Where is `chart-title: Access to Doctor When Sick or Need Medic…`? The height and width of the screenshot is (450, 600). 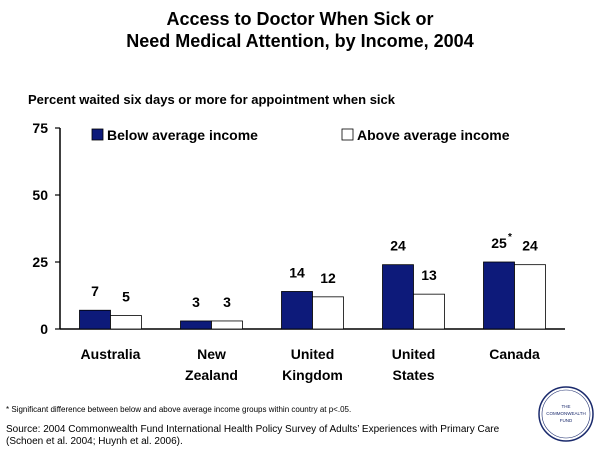 chart-title: Access to Doctor When Sick or Need Medic… is located at coordinates (300, 30).